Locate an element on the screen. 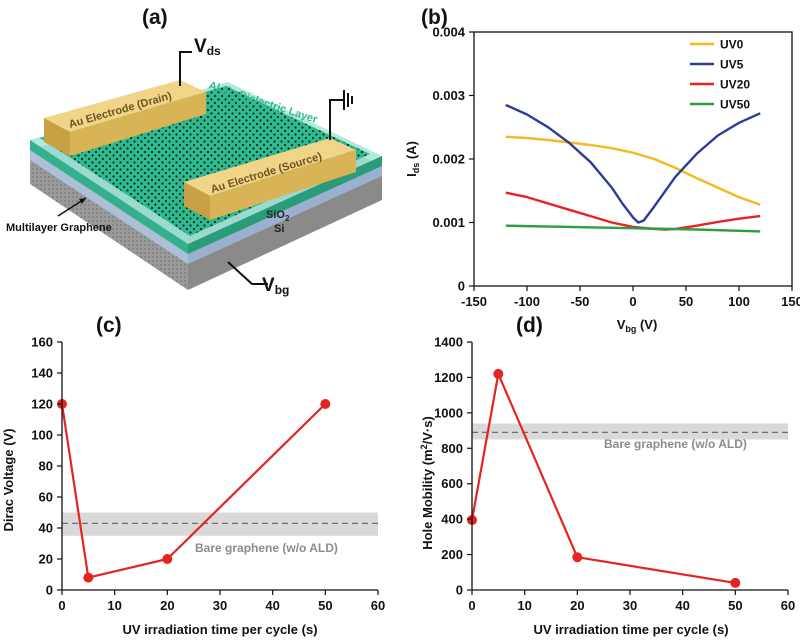 The width and height of the screenshot is (800, 642). chart-d-xtick-label: 10 is located at coordinates (524, 605).